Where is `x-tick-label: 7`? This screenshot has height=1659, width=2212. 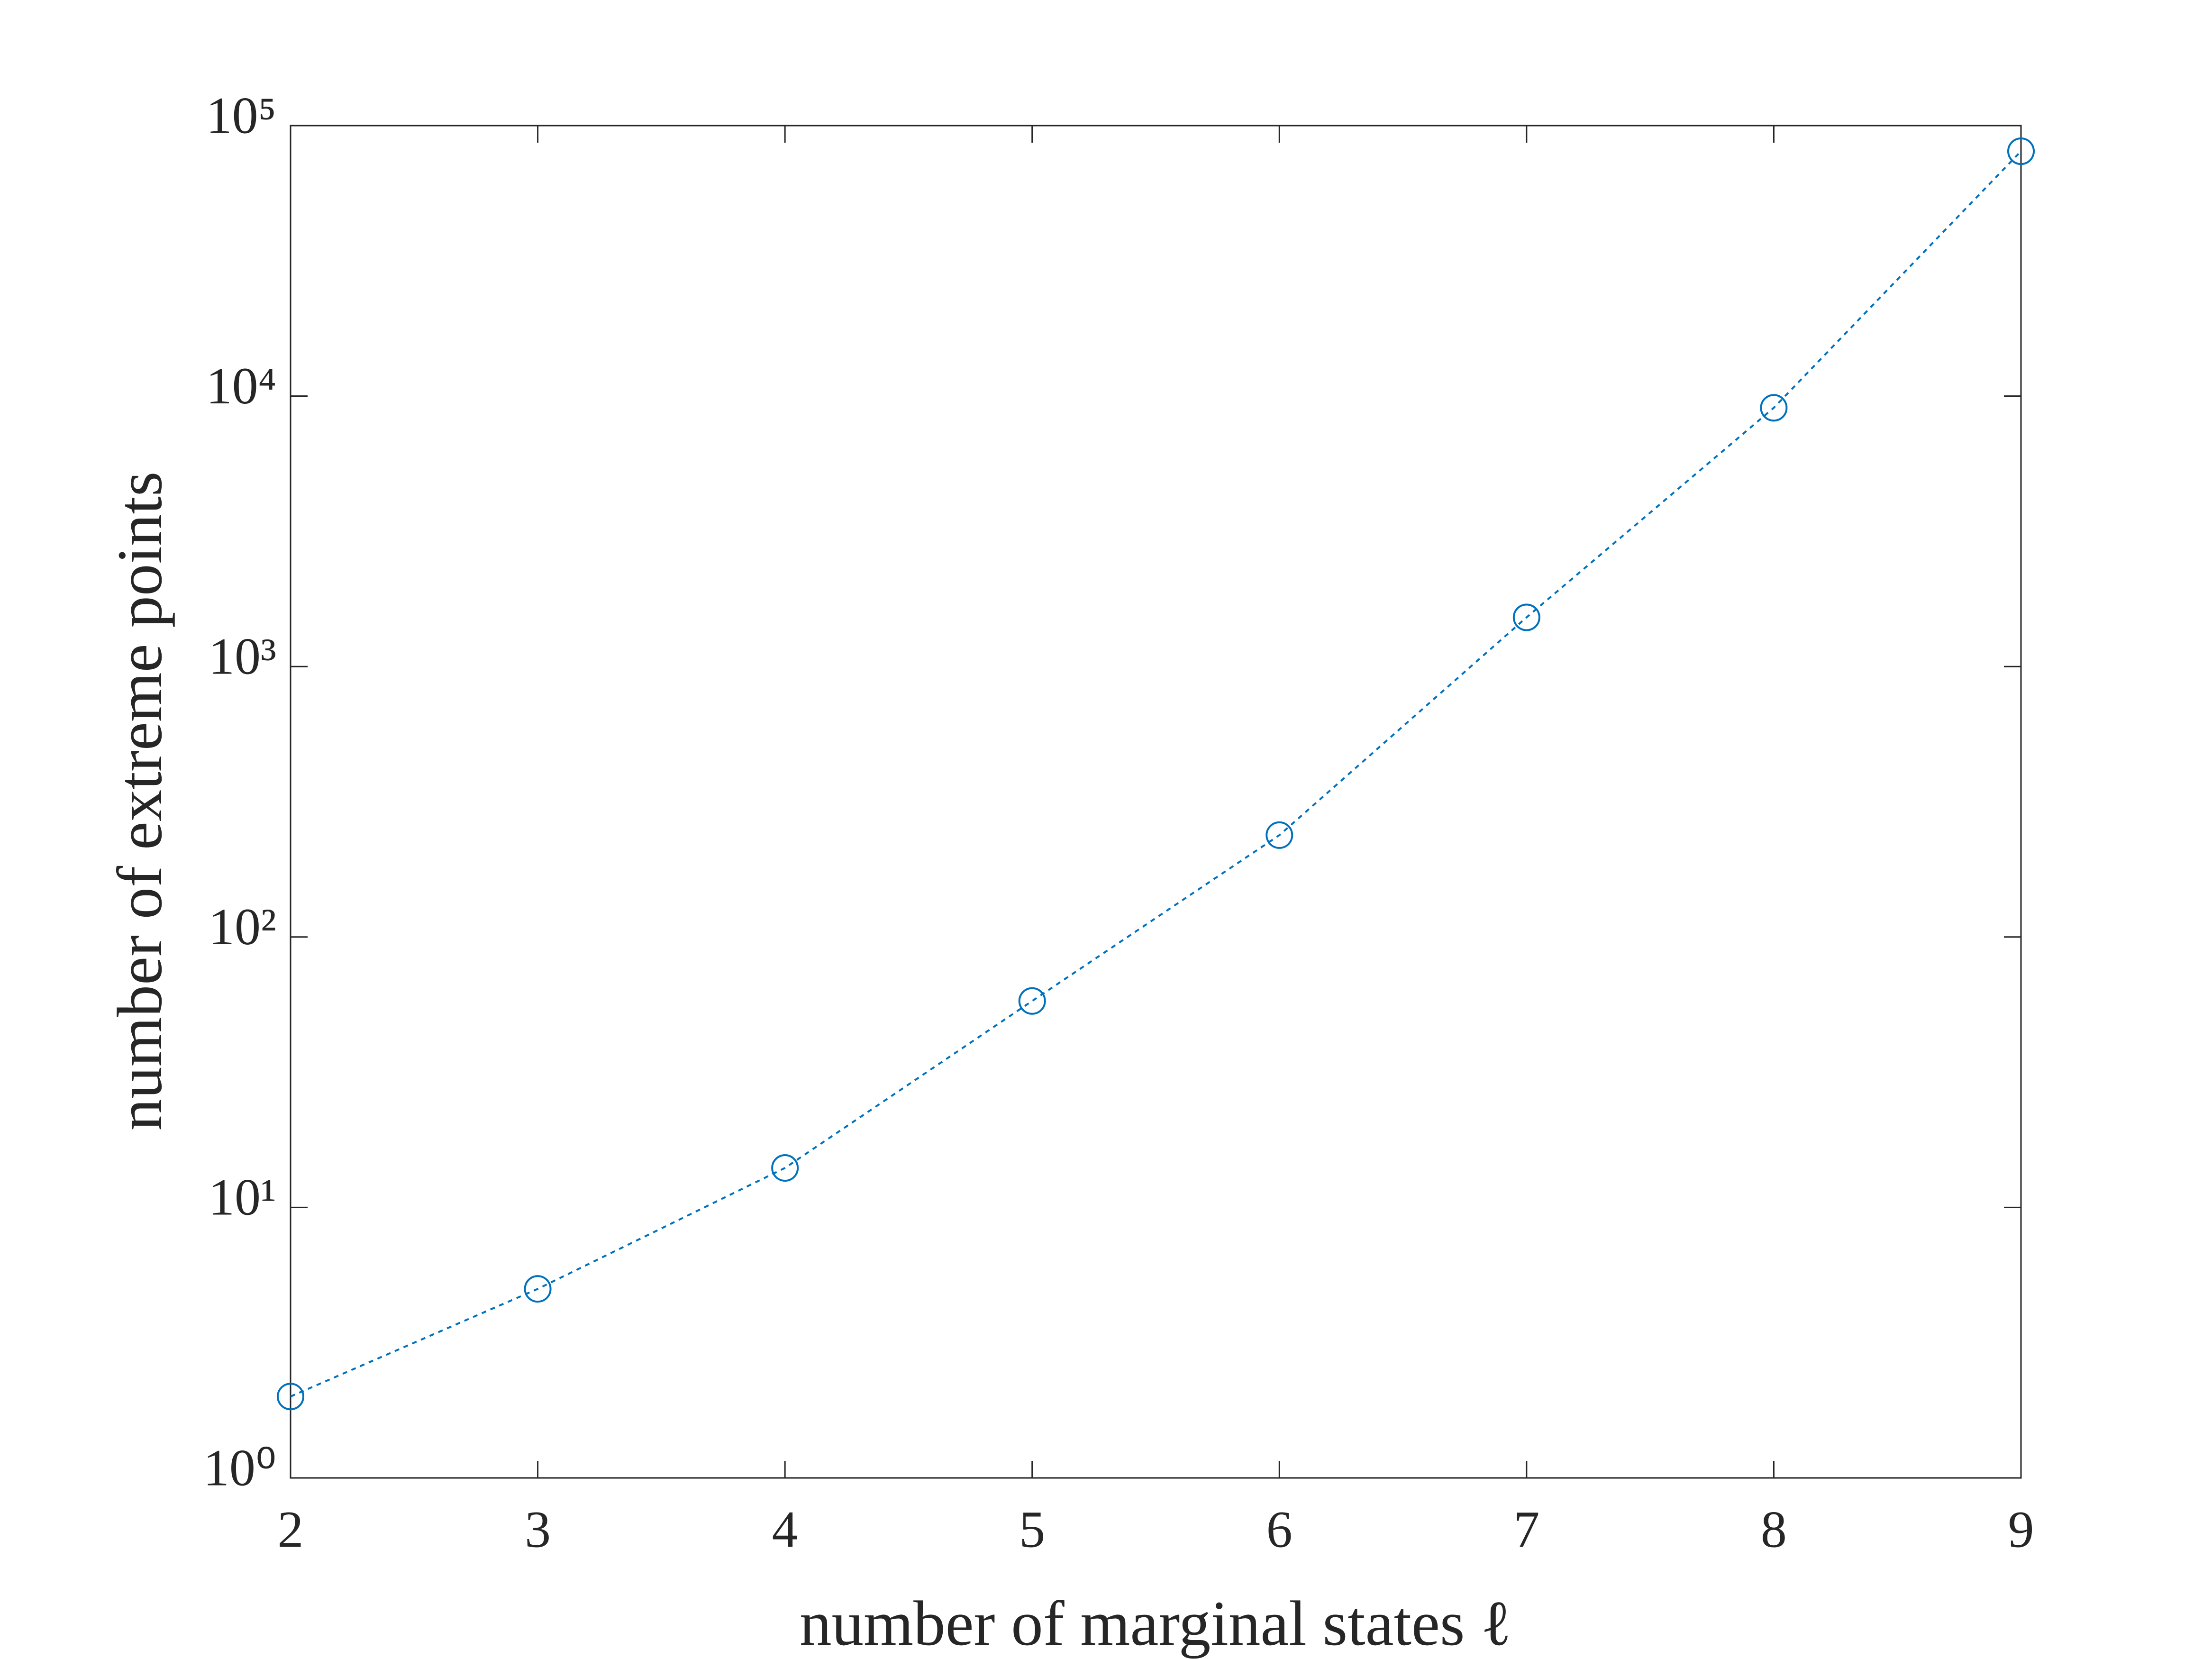 x-tick-label: 7 is located at coordinates (1526, 1529).